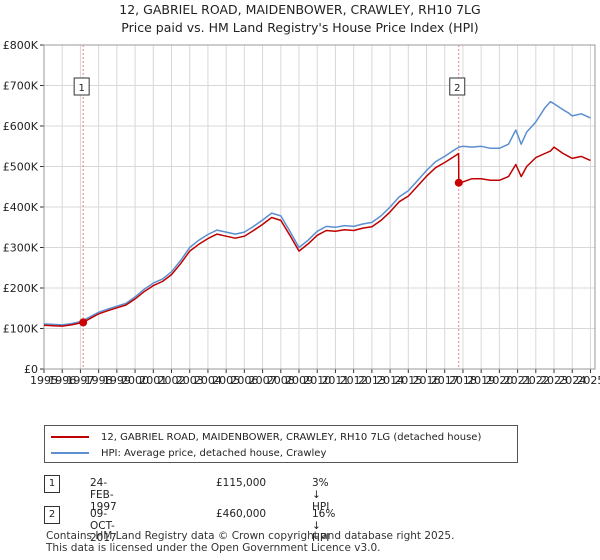 The width and height of the screenshot is (600, 560). What do you see at coordinates (536, 380) in the screenshot?
I see `x-tick-label: 2022` at bounding box center [536, 380].